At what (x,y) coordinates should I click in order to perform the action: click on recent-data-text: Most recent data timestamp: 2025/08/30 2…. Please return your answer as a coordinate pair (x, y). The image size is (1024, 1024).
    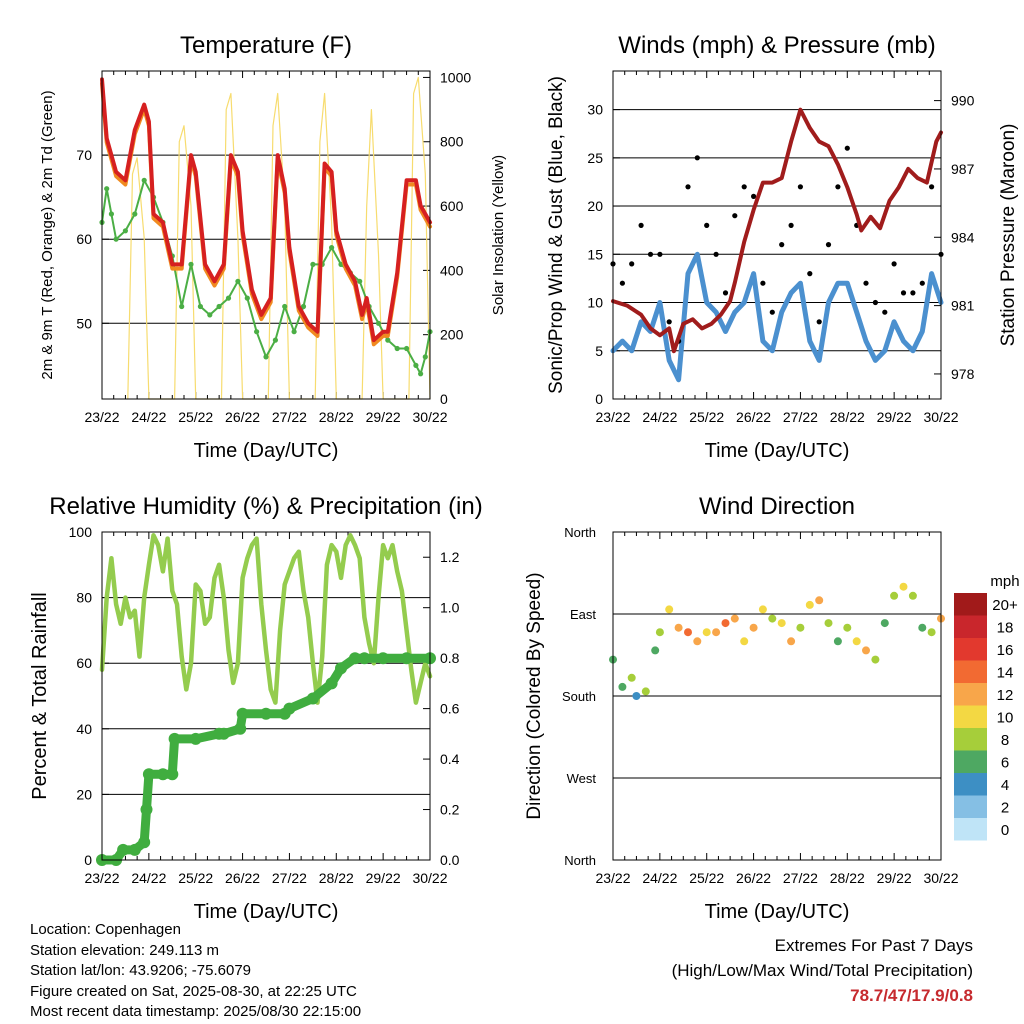
    Looking at the image, I should click on (196, 1011).